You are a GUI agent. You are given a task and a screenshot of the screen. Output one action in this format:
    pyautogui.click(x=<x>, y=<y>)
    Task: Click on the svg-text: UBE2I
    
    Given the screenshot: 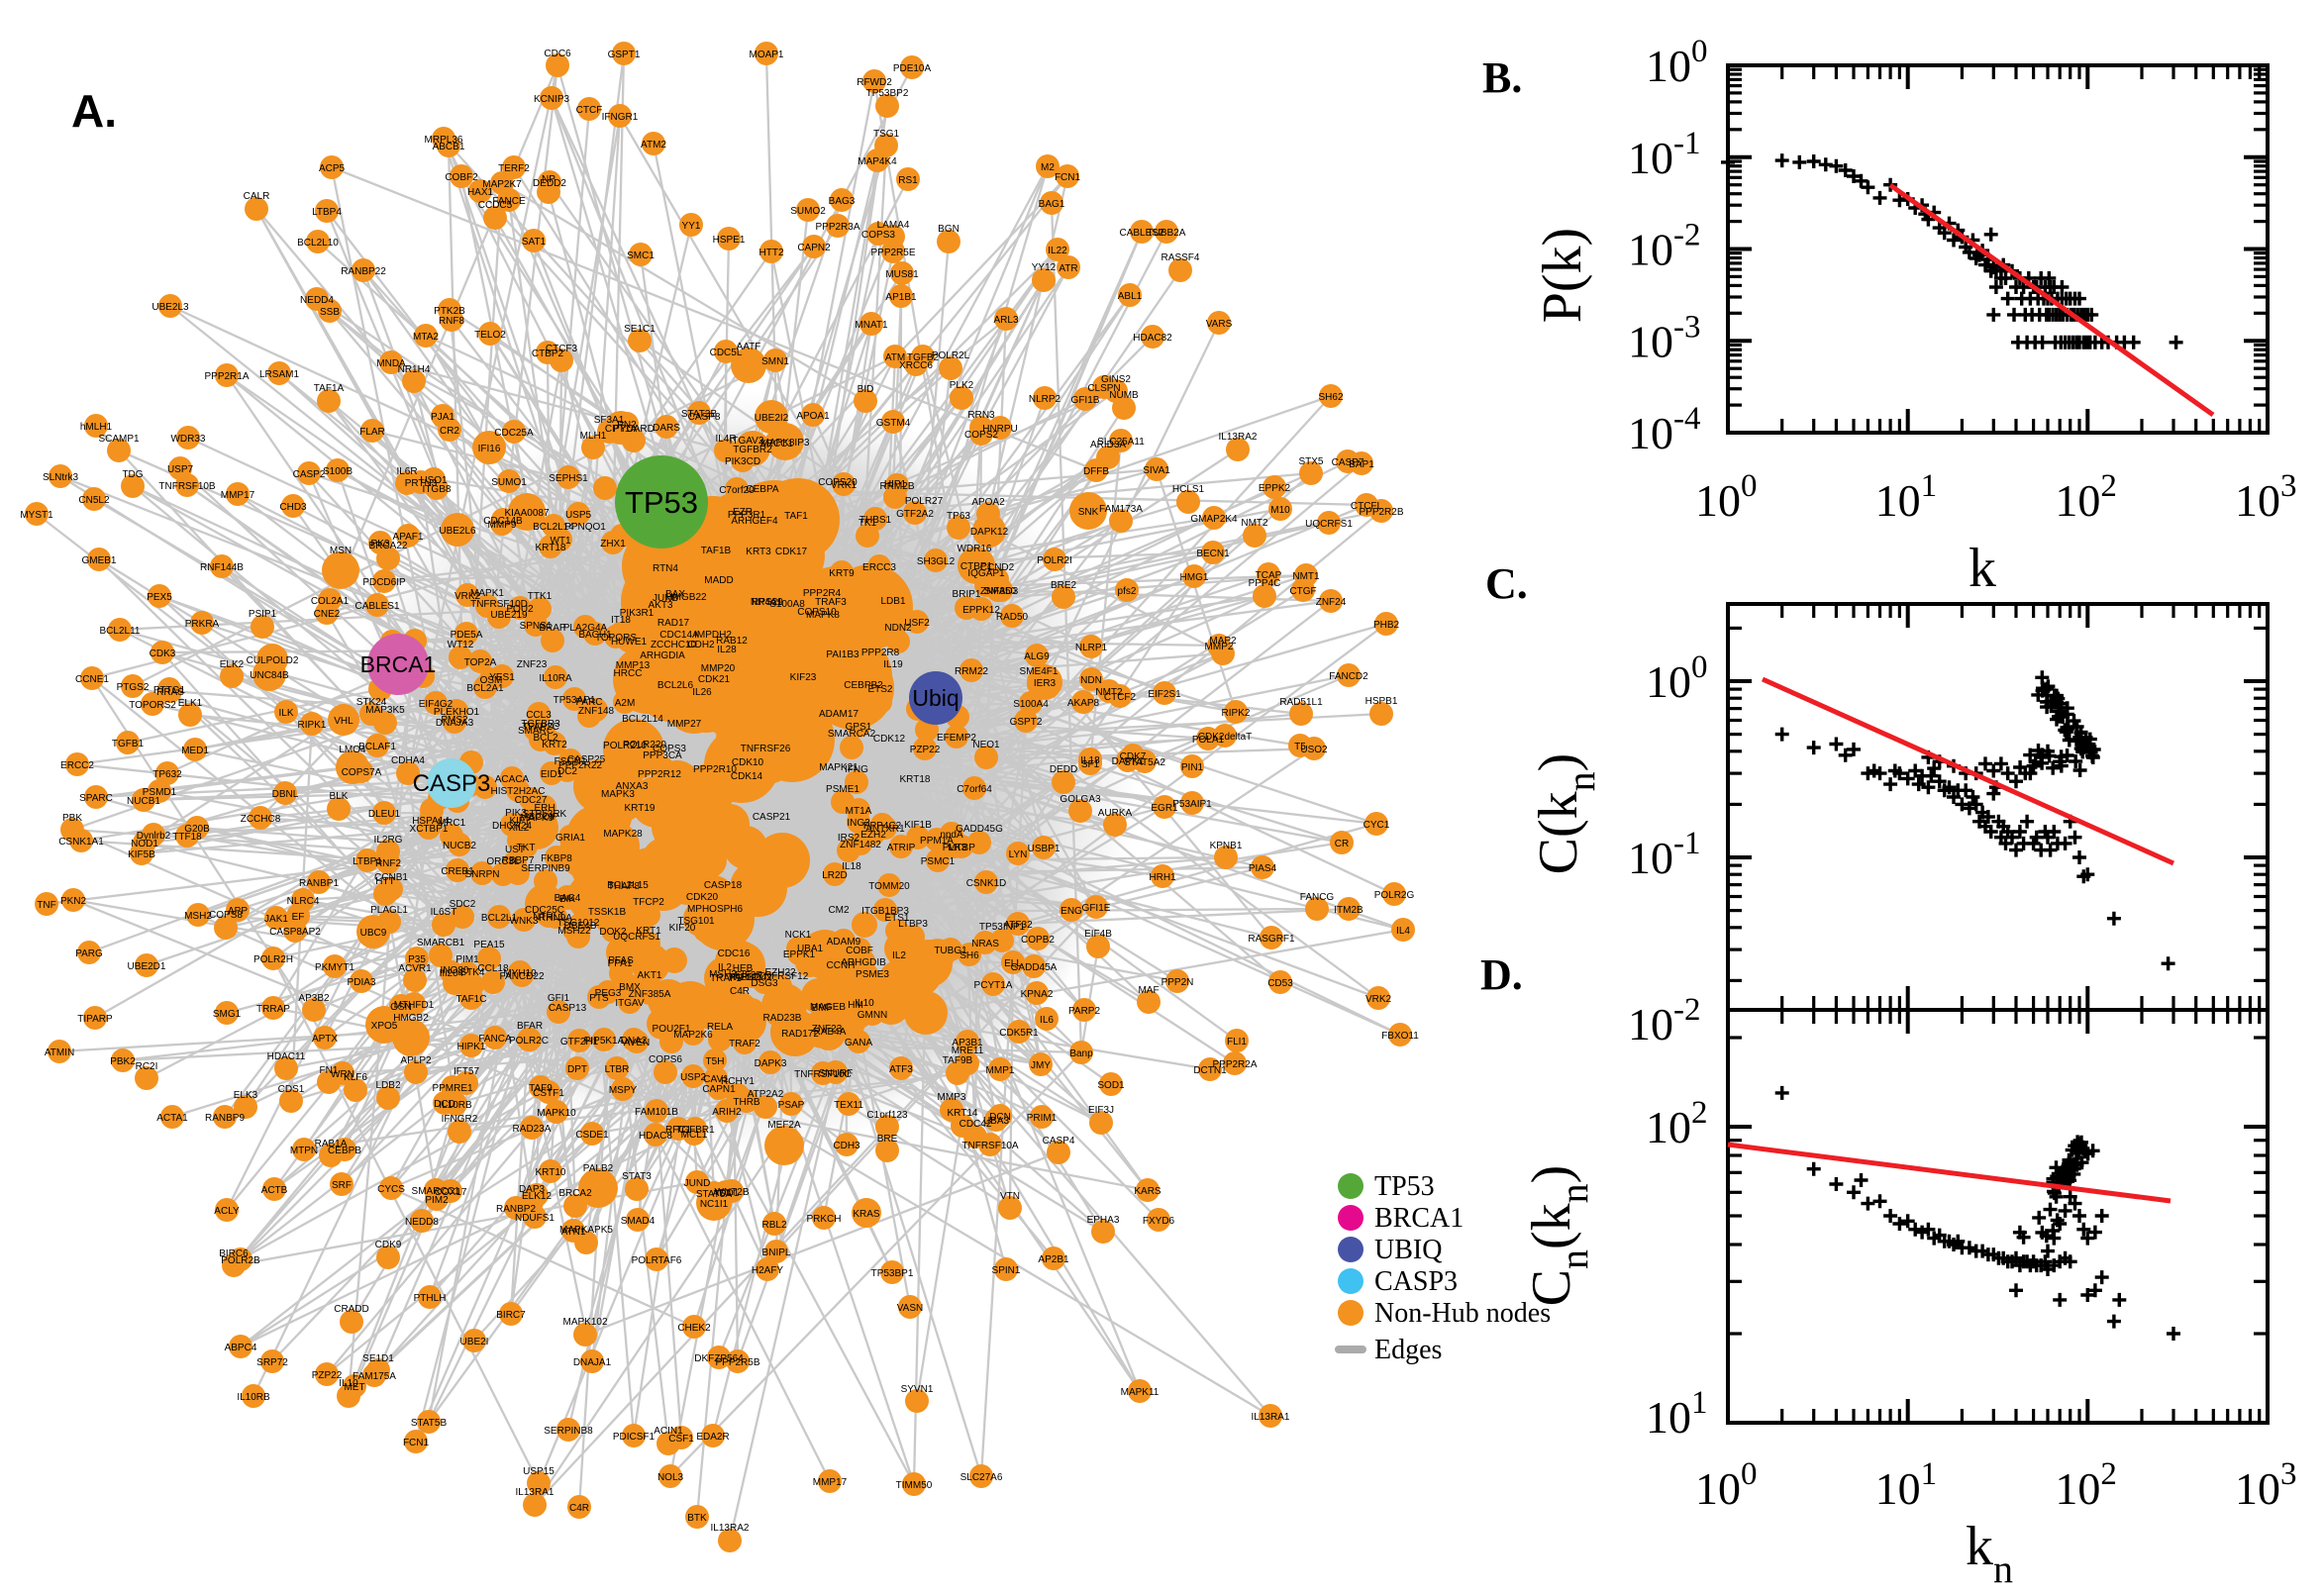 What is the action you would take?
    pyautogui.click(x=474, y=1342)
    